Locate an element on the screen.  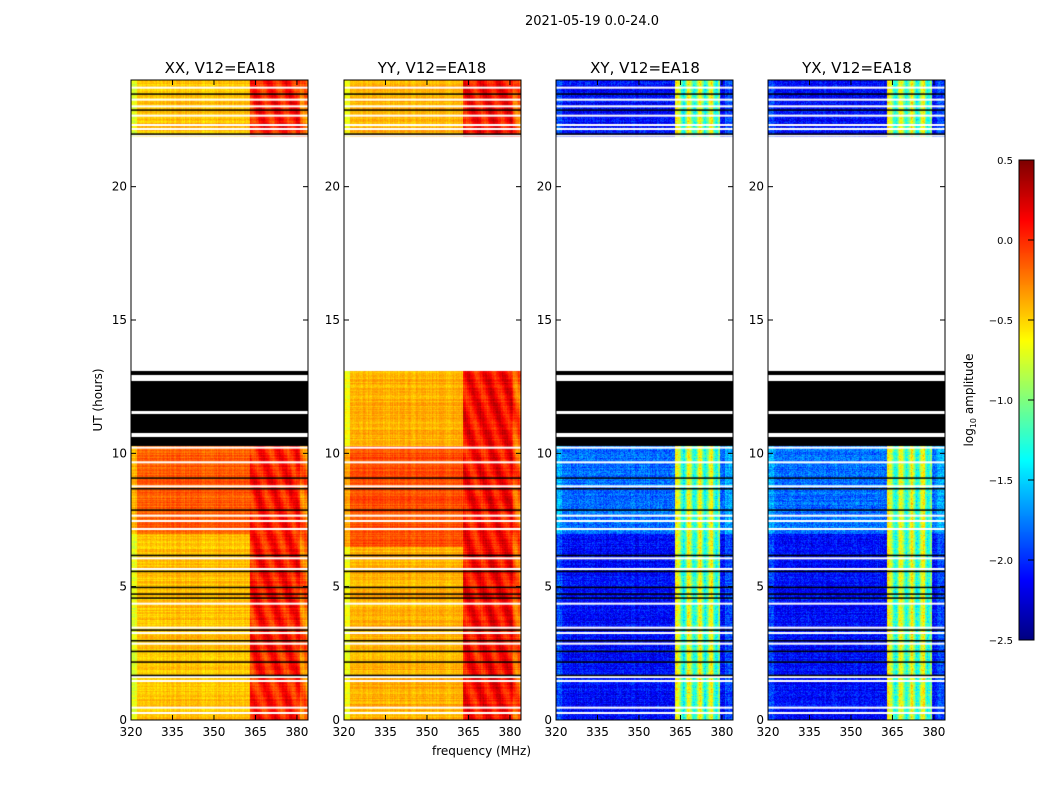
colorbar-label: log10 amplitude is located at coordinates (970, 400).